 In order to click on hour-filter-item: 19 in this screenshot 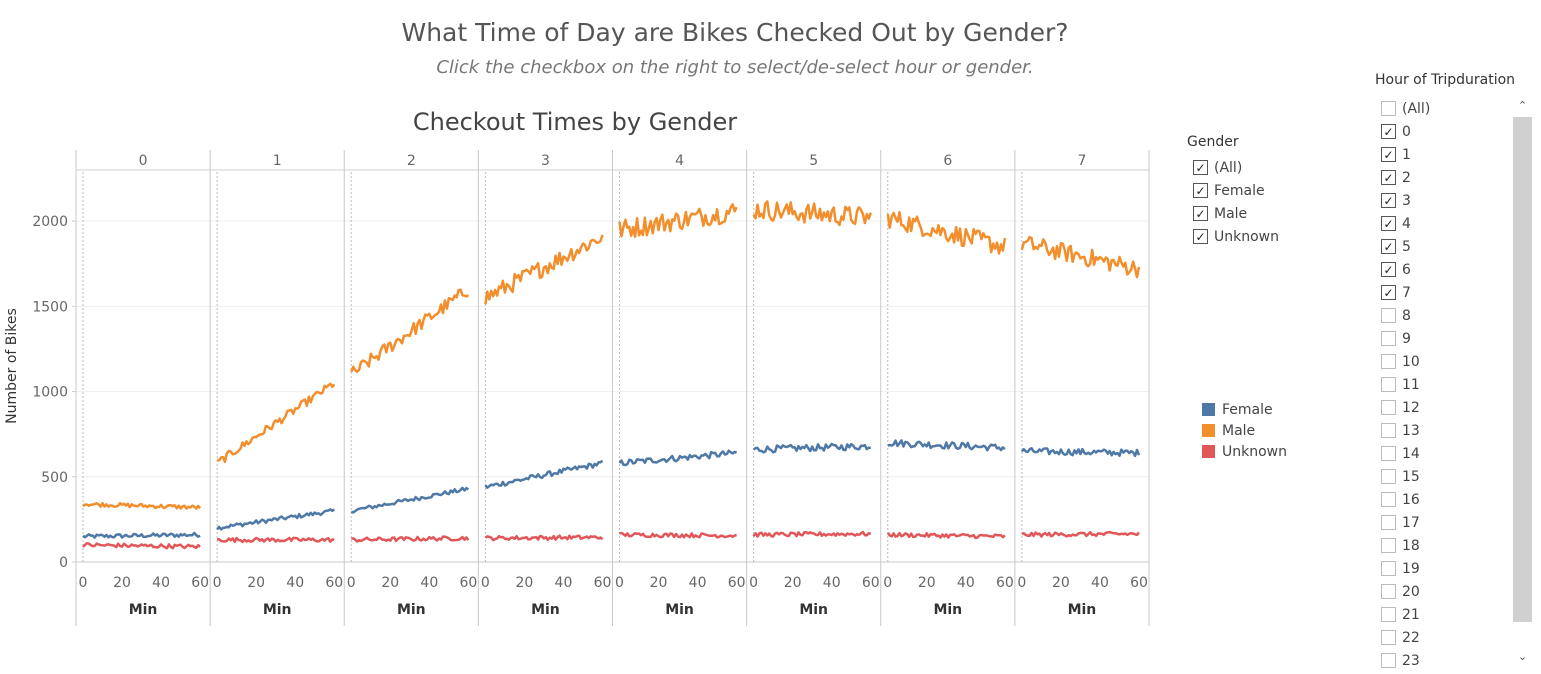, I will do `click(1442, 568)`.